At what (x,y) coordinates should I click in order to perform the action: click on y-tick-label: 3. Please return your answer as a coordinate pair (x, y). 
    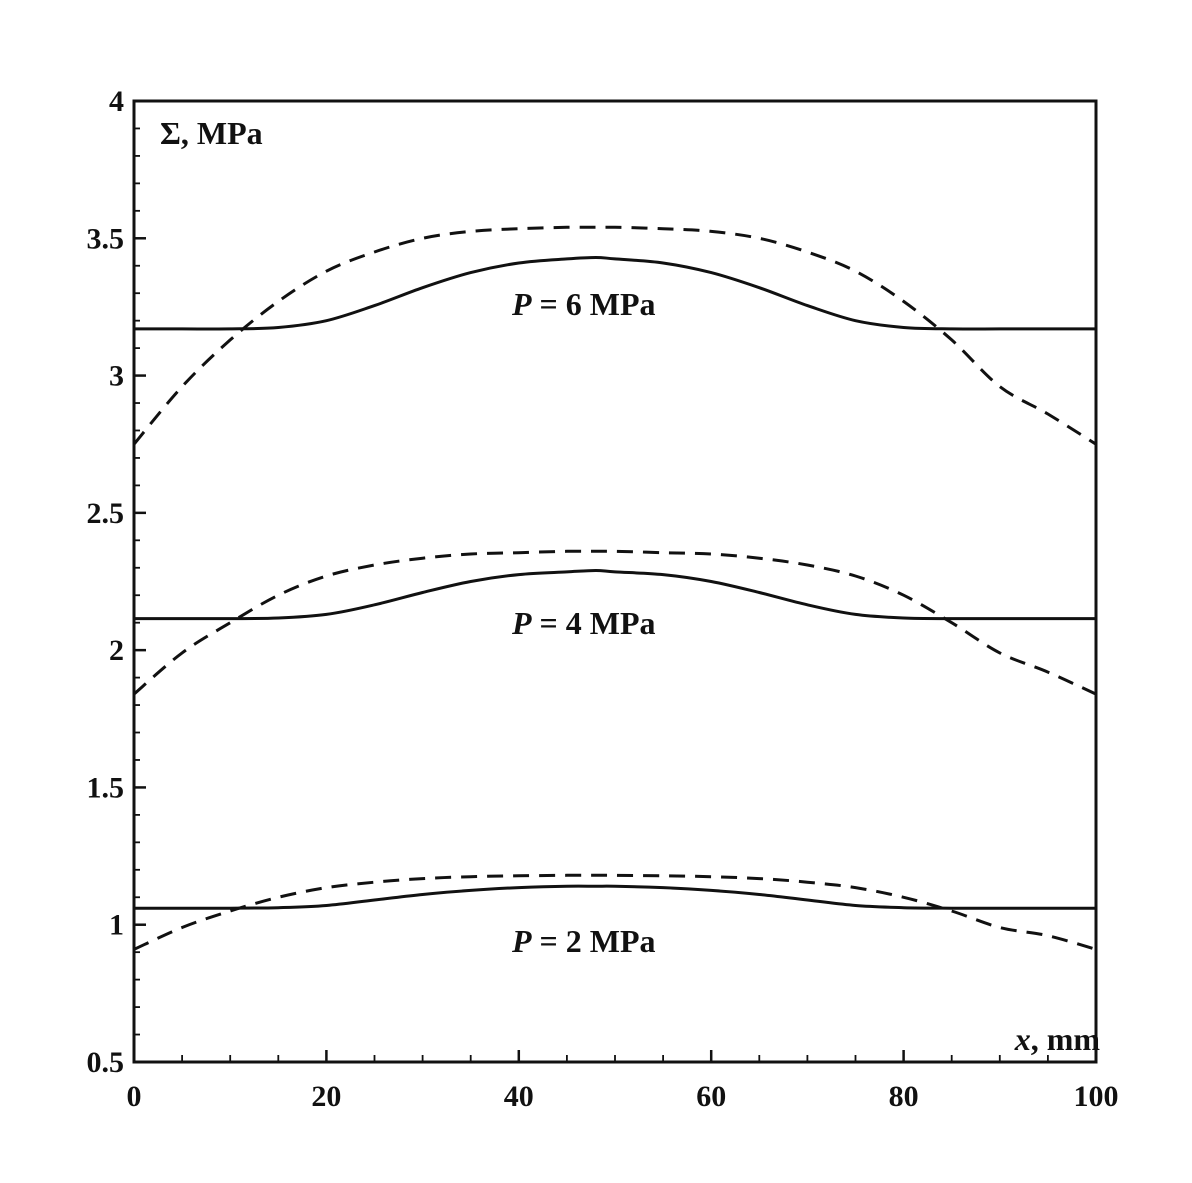
    Looking at the image, I should click on (116, 376).